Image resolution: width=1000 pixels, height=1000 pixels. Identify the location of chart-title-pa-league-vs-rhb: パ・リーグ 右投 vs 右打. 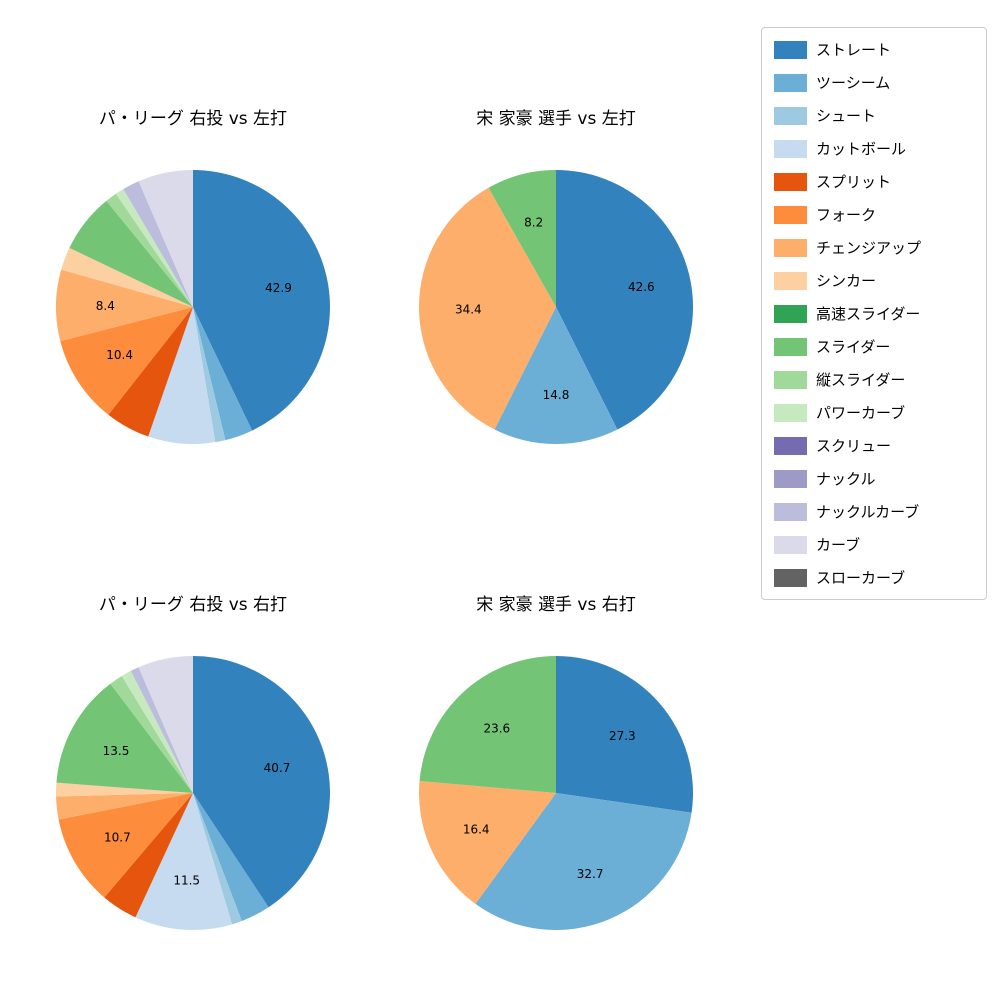
(193, 605).